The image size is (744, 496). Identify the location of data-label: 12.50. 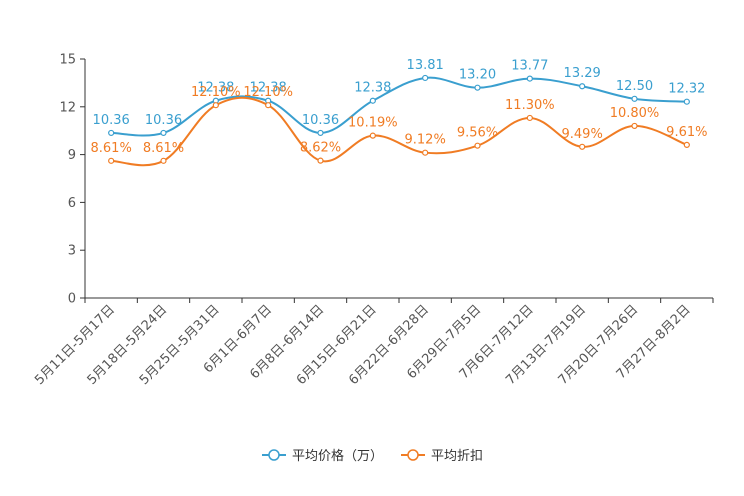
(634, 86).